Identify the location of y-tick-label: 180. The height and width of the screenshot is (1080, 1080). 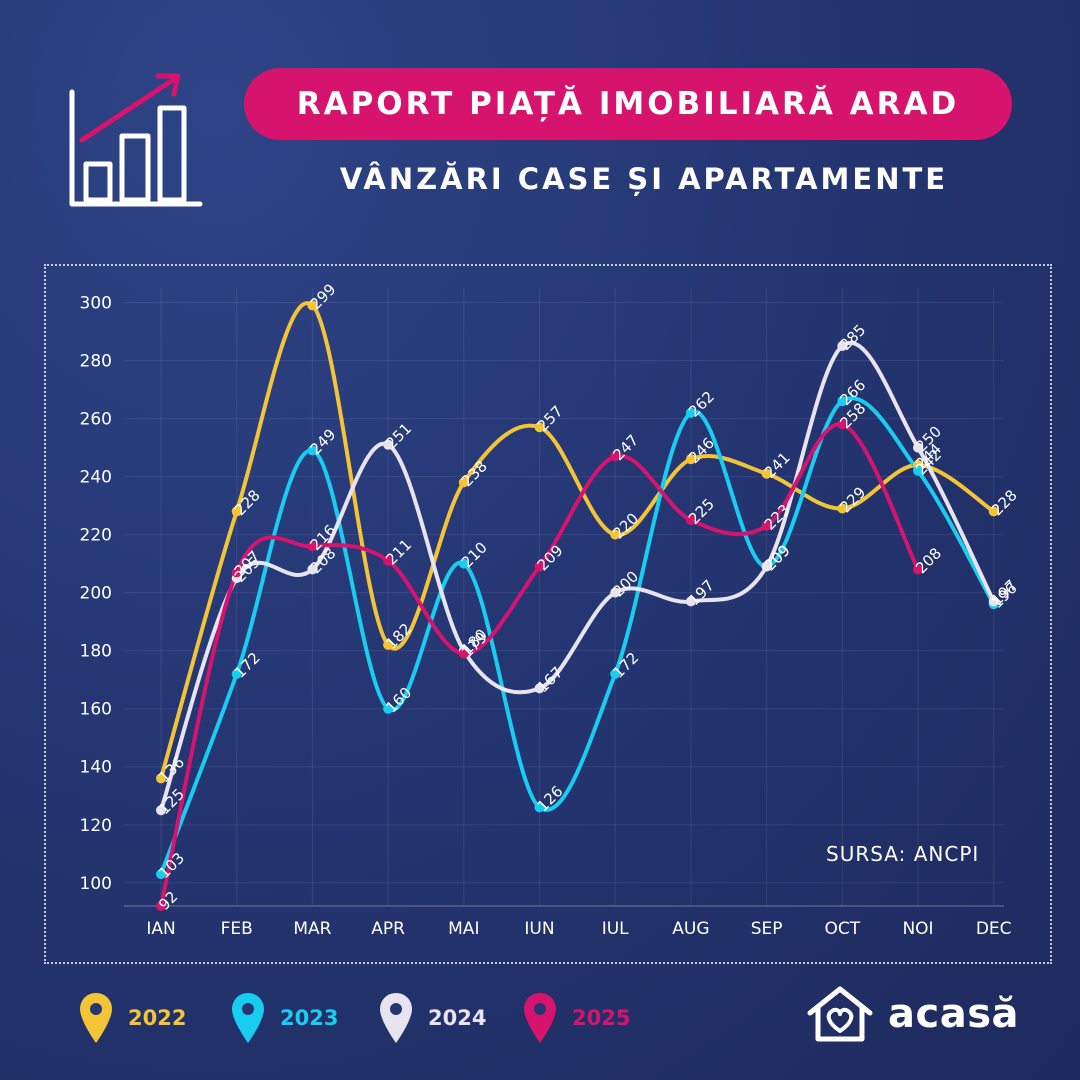
(96, 652).